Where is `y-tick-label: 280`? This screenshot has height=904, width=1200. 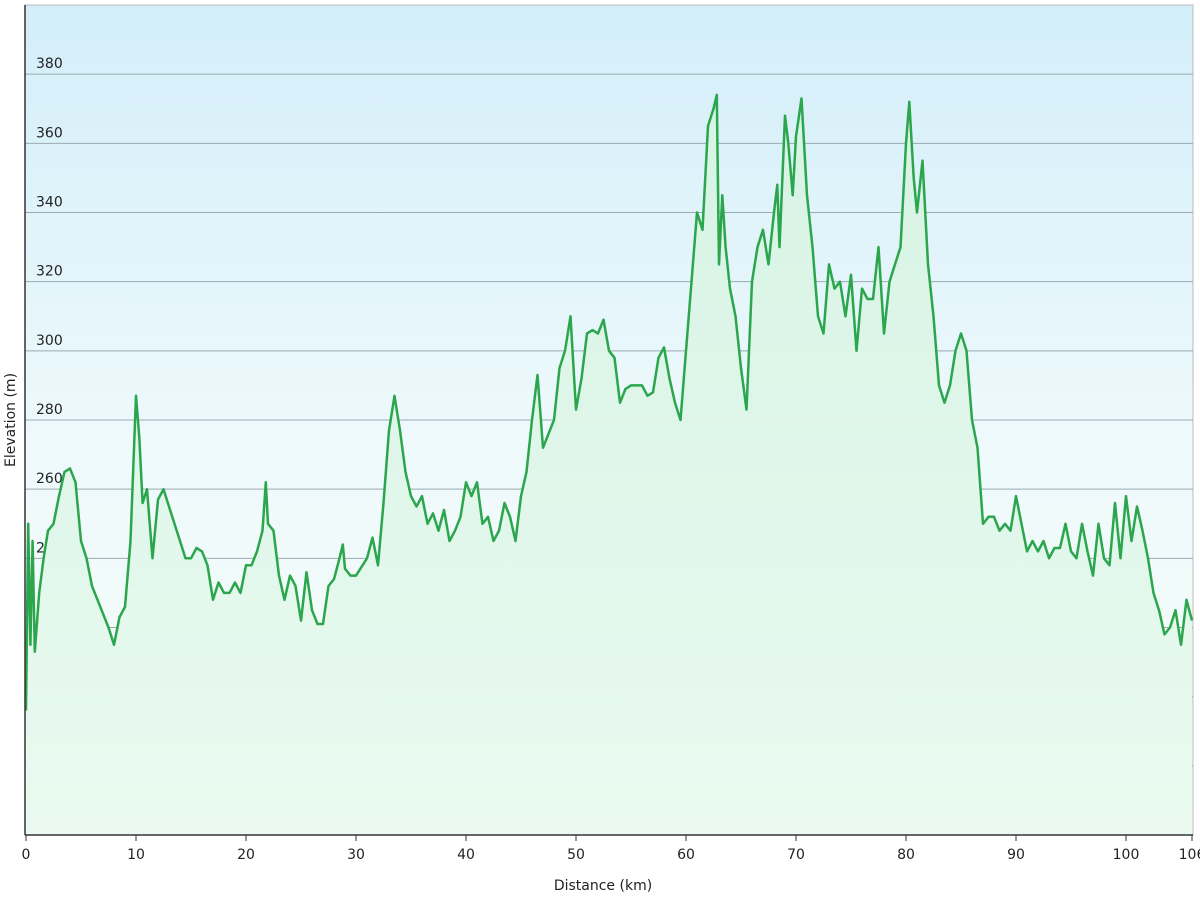
y-tick-label: 280 is located at coordinates (49, 410).